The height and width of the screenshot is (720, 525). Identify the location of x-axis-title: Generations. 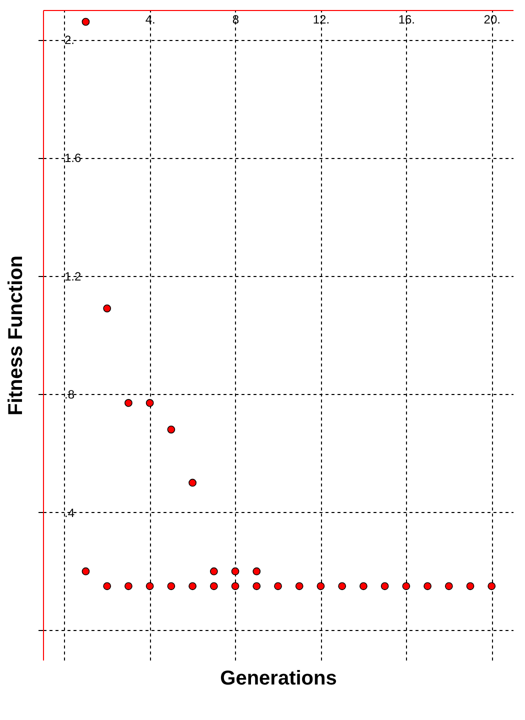
(278, 679).